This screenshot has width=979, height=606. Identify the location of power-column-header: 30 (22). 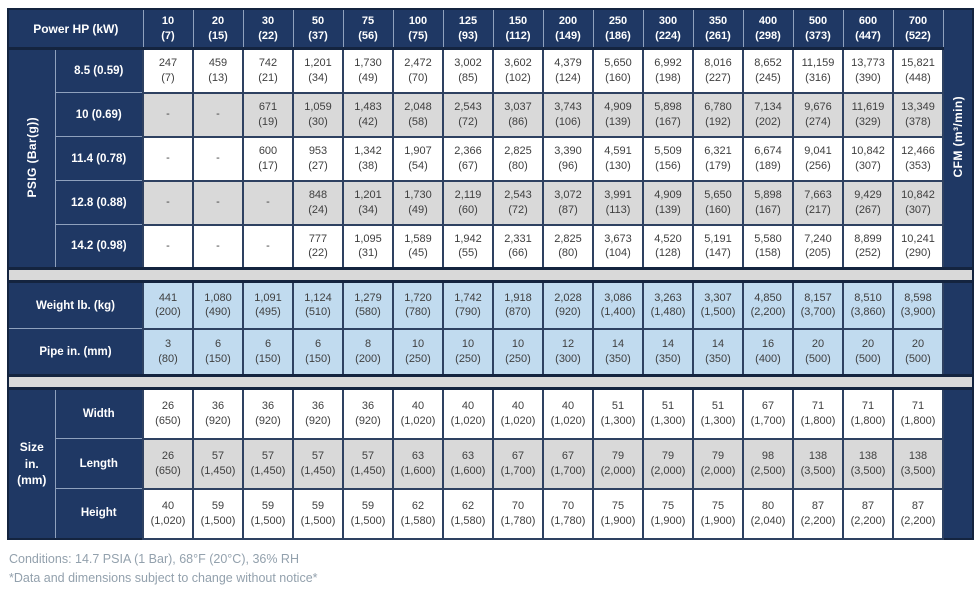
(268, 29).